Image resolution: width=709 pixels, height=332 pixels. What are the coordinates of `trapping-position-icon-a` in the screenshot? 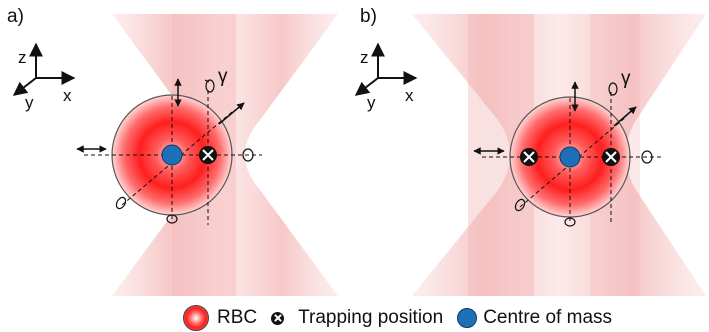 It's located at (208, 155).